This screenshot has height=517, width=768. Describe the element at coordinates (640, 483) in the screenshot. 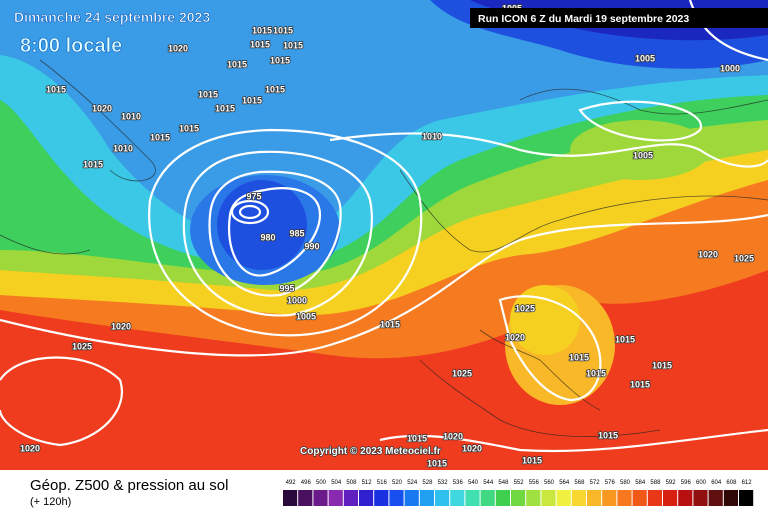

I see `scale-label: 584` at that location.